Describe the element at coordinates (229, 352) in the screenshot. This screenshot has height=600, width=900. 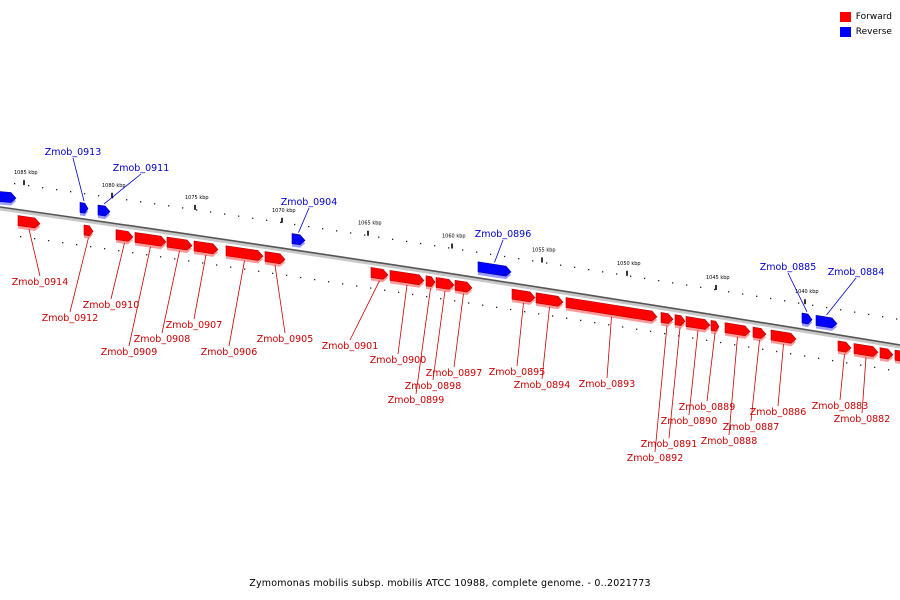
I see `gene-zmob-0906-label: Zmob_0906` at that location.